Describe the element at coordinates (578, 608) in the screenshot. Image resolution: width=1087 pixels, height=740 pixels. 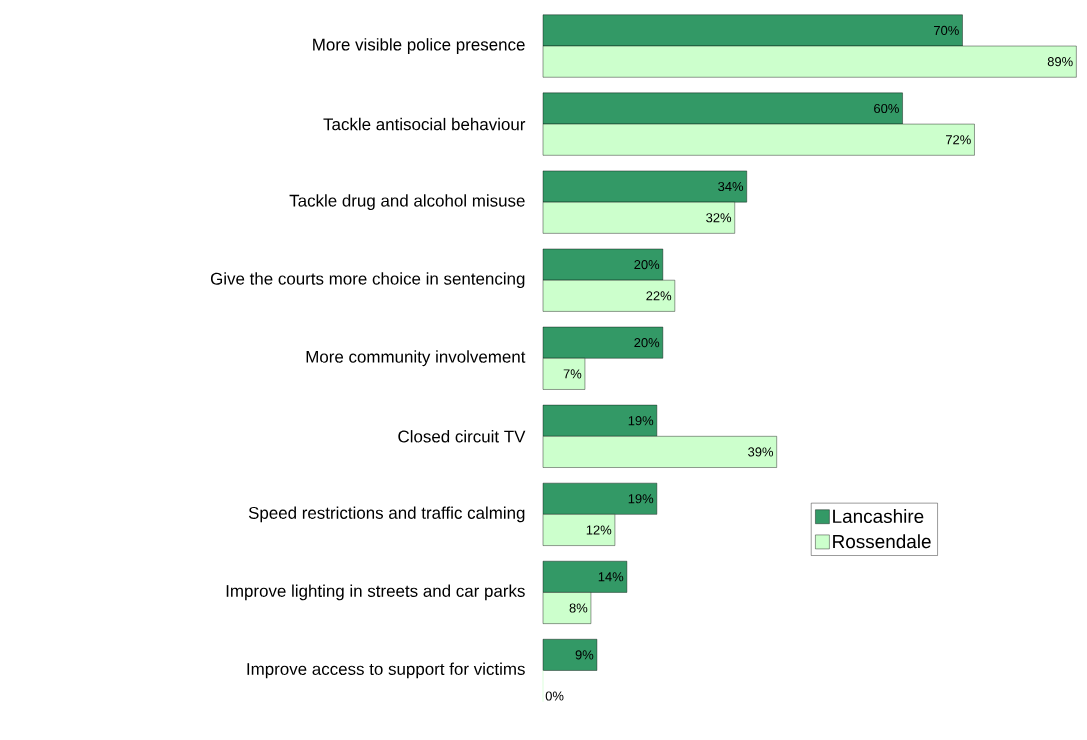
I see `data-label: 8%` at that location.